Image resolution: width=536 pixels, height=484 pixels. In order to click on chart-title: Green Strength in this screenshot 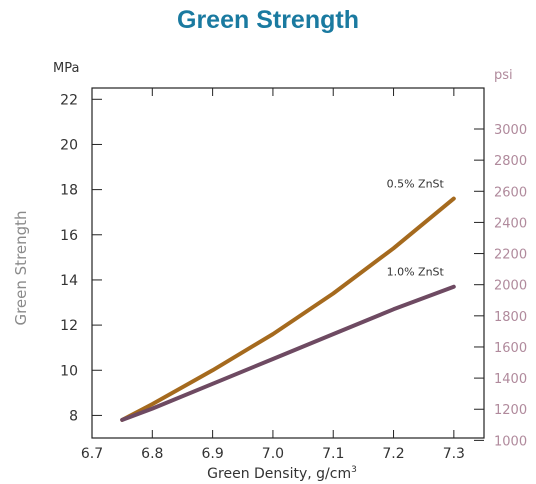, I will do `click(268, 20)`.